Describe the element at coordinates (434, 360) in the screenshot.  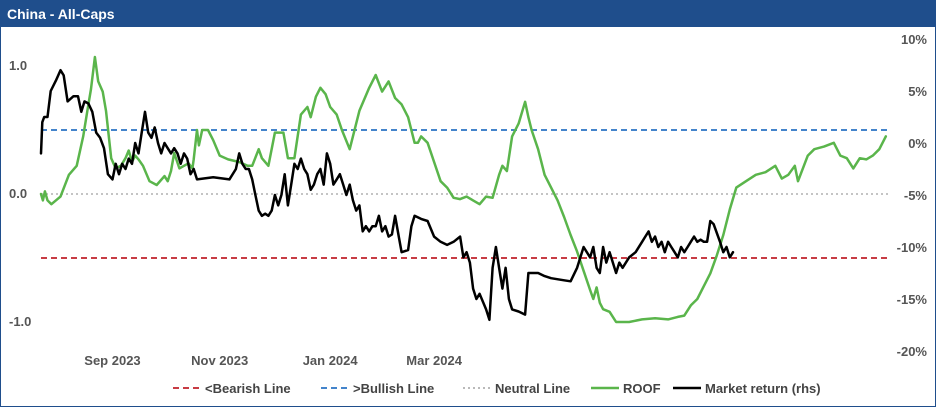
I see `x-tick-label: Mar 2024` at that location.